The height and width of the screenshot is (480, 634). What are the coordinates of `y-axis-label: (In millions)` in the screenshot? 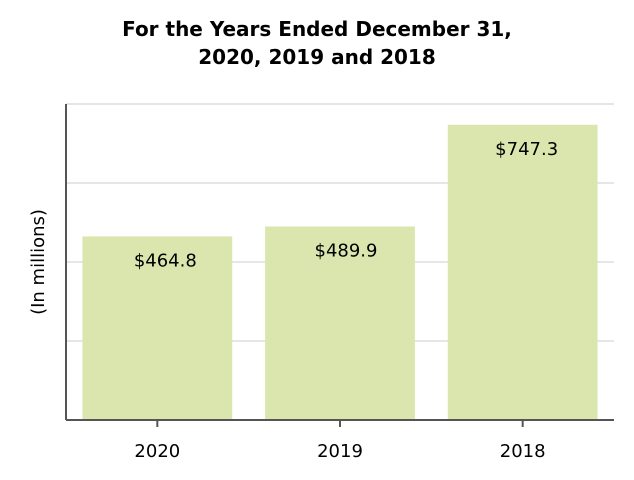 It's located at (38, 262).